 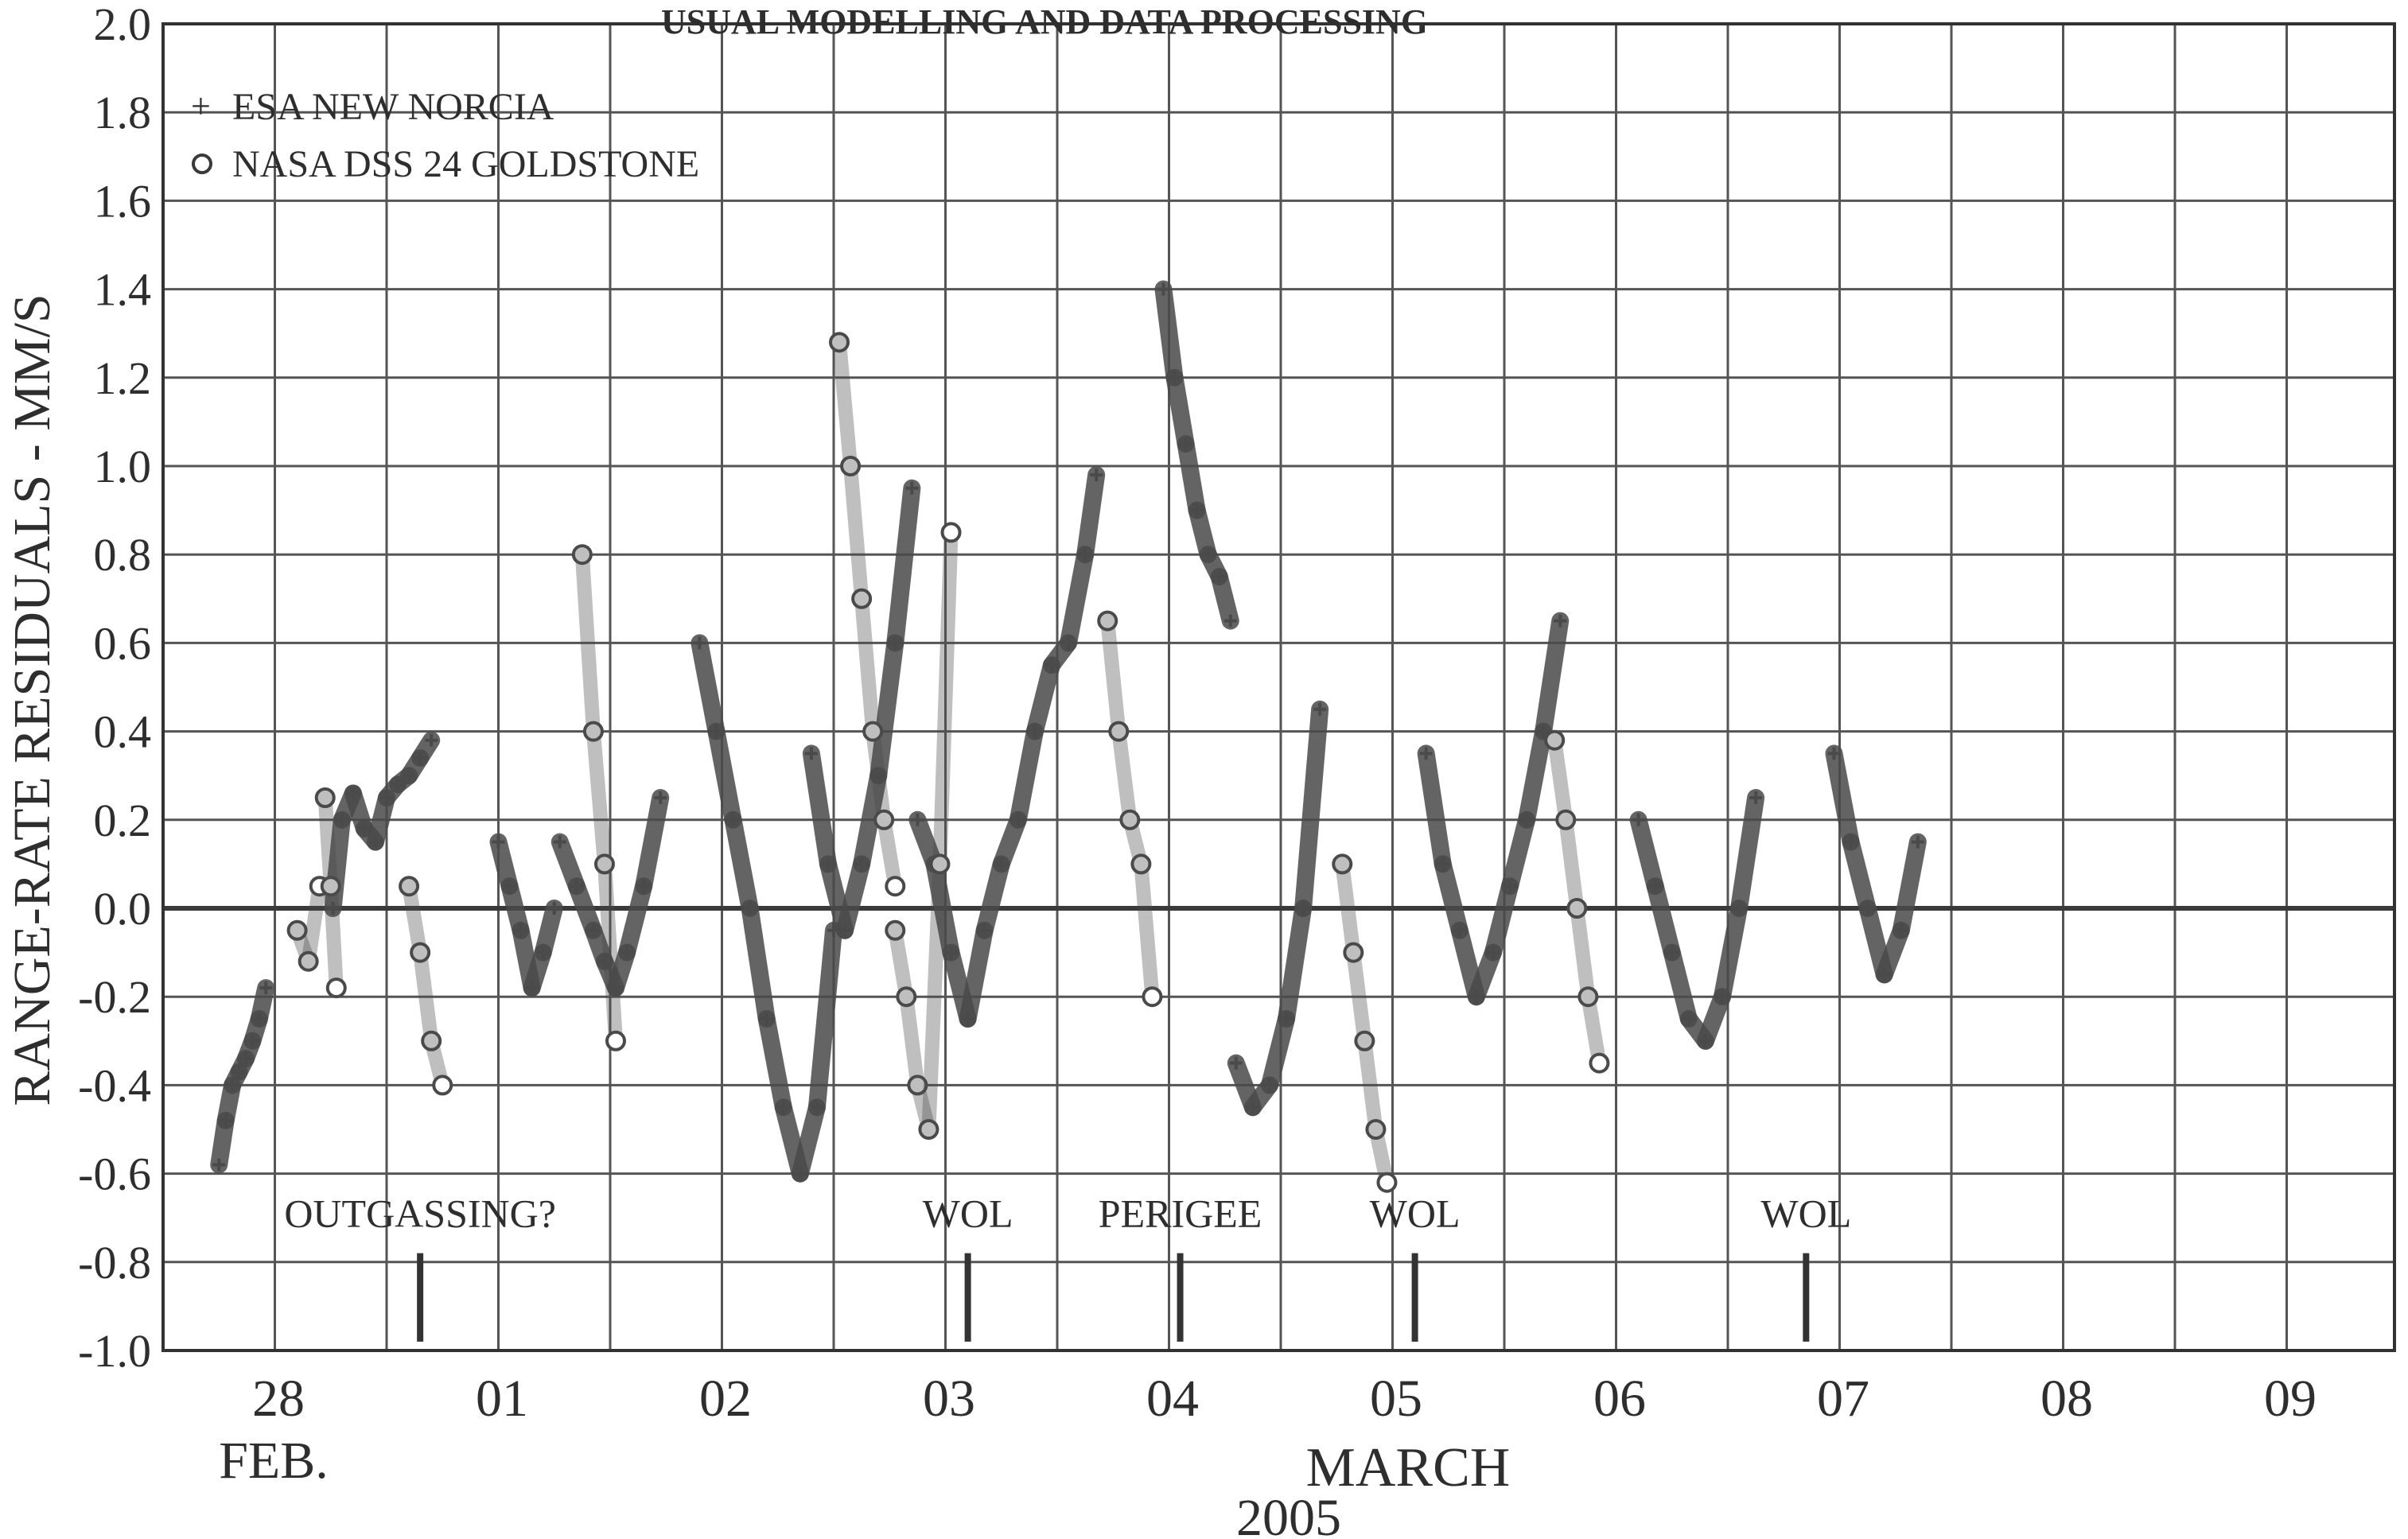 I want to click on chart-title: USUAL MODELLING AND DATA PROCESSING, so click(x=1044, y=21).